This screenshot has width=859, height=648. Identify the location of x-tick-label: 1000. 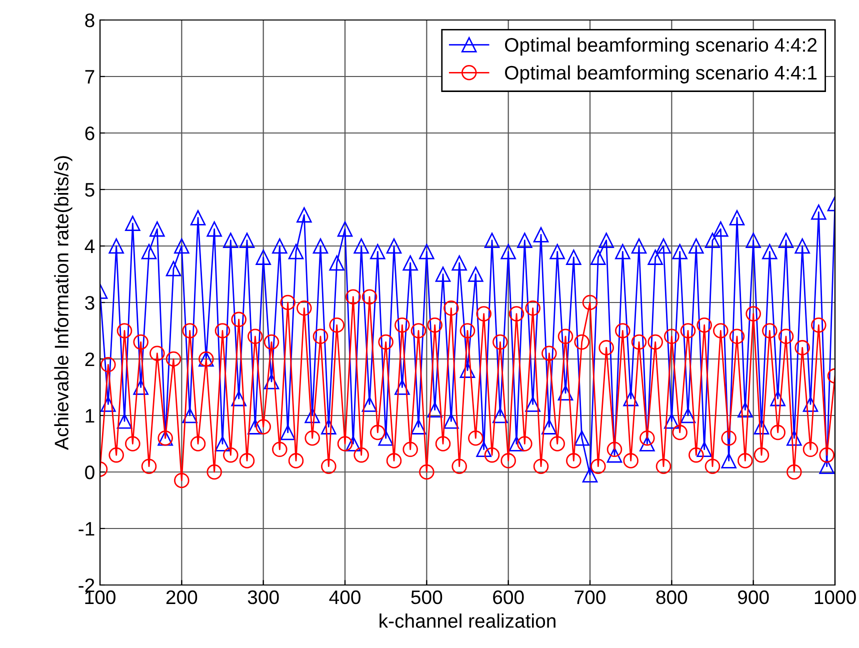
(835, 597).